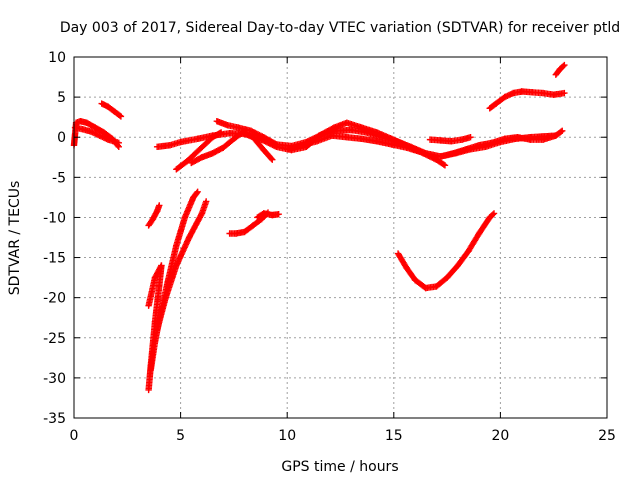 This screenshot has height=480, width=640. Describe the element at coordinates (607, 436) in the screenshot. I see `x-tick-label: 25` at that location.